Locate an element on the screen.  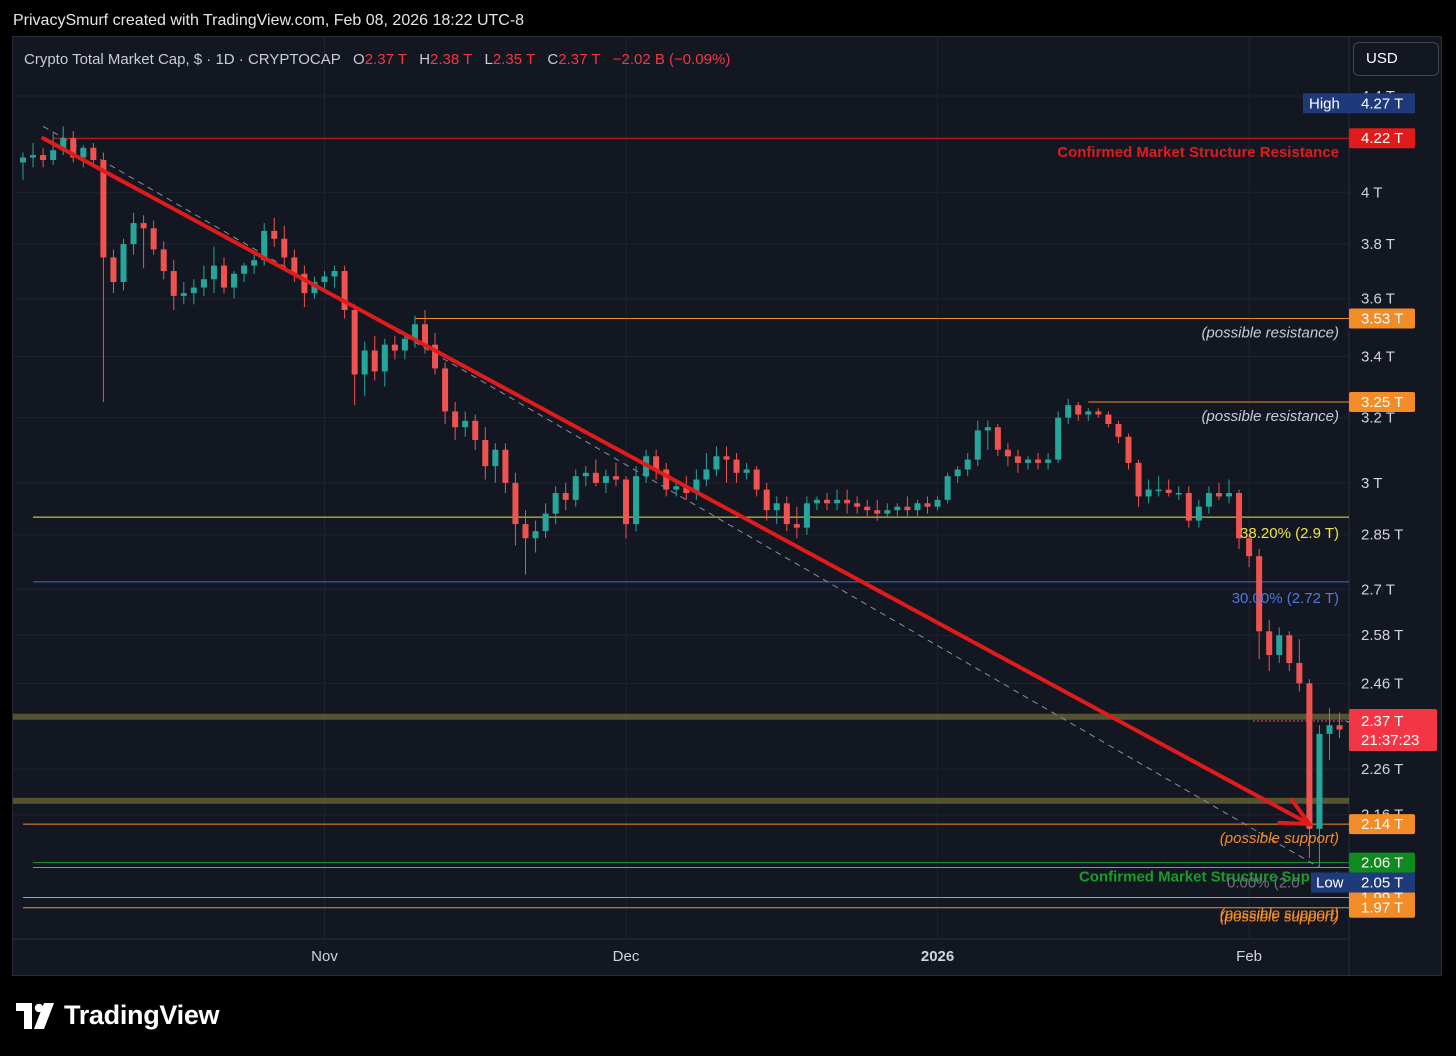
high-label: High is located at coordinates (1324, 103).